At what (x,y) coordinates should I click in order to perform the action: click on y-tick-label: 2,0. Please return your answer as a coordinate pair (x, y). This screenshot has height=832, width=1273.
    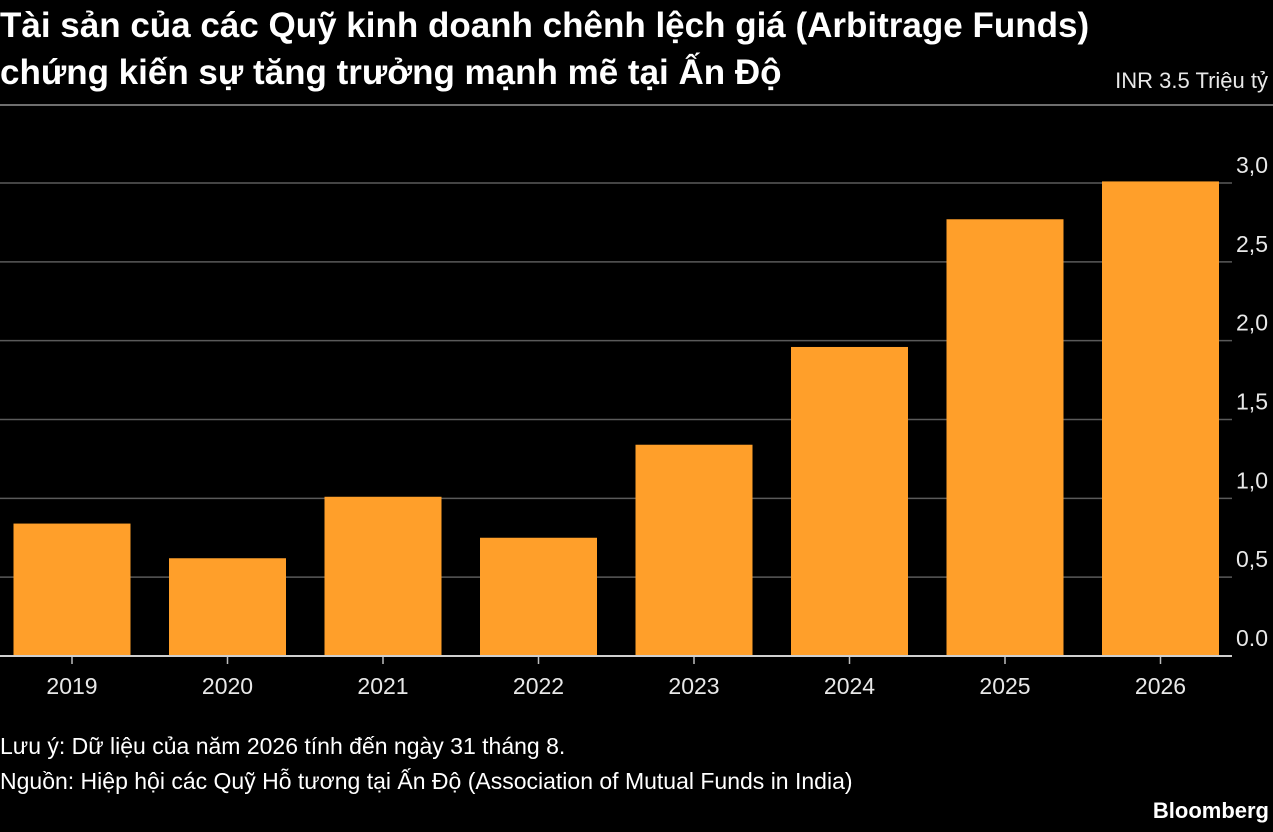
    Looking at the image, I should click on (1252, 323).